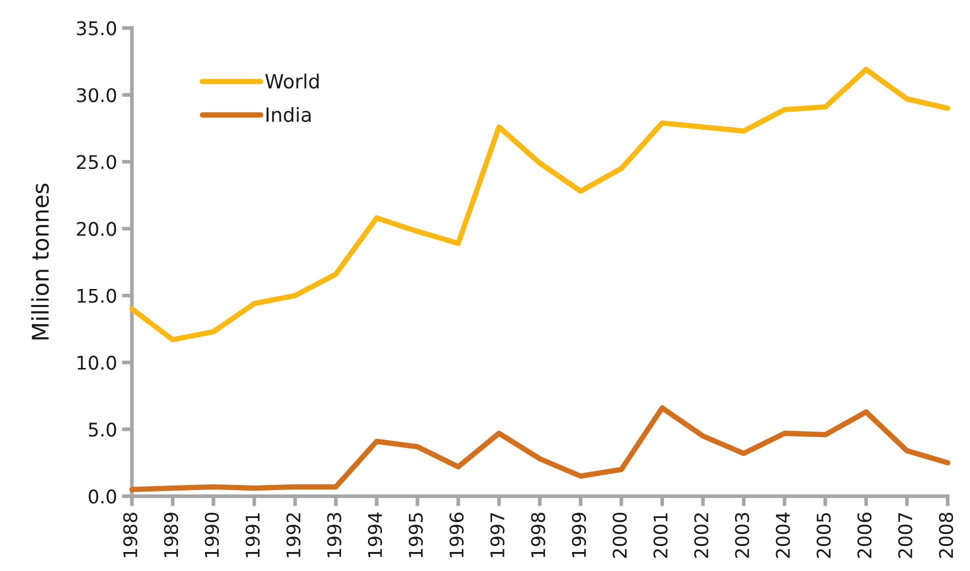 Image resolution: width=970 pixels, height=571 pixels. Describe the element at coordinates (579, 535) in the screenshot. I see `x-tick-label: 1999` at that location.